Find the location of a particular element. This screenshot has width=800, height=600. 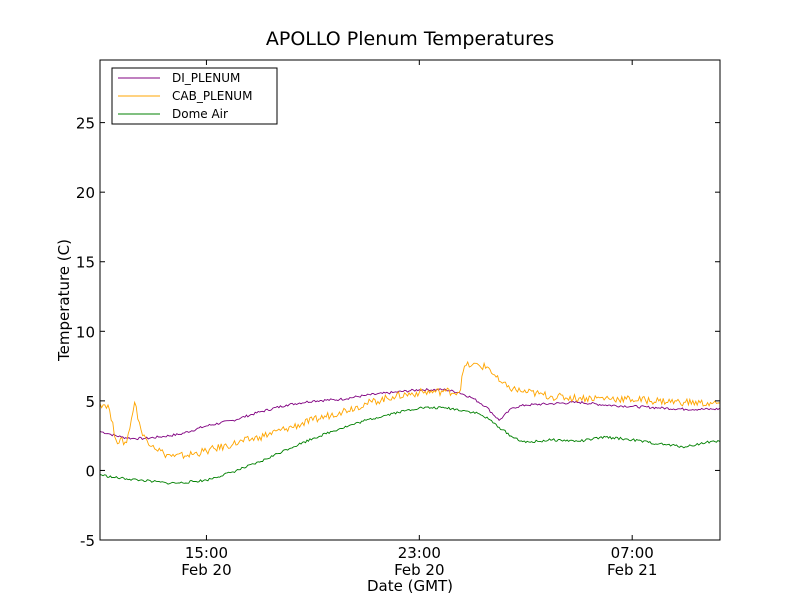

y-tick-label: 5 is located at coordinates (90, 402).